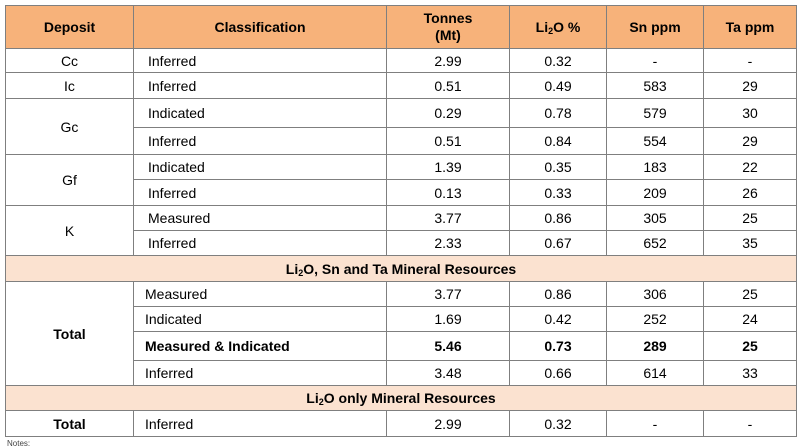 Image resolution: width=800 pixels, height=448 pixels. I want to click on table-row: Inferred 0.13 0.33 209 26, so click(401, 192).